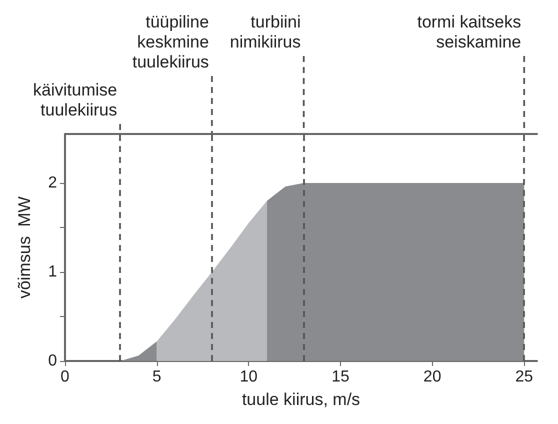 The width and height of the screenshot is (558, 424). What do you see at coordinates (24, 247) in the screenshot?
I see `y-axis-title: võimsus MW` at bounding box center [24, 247].